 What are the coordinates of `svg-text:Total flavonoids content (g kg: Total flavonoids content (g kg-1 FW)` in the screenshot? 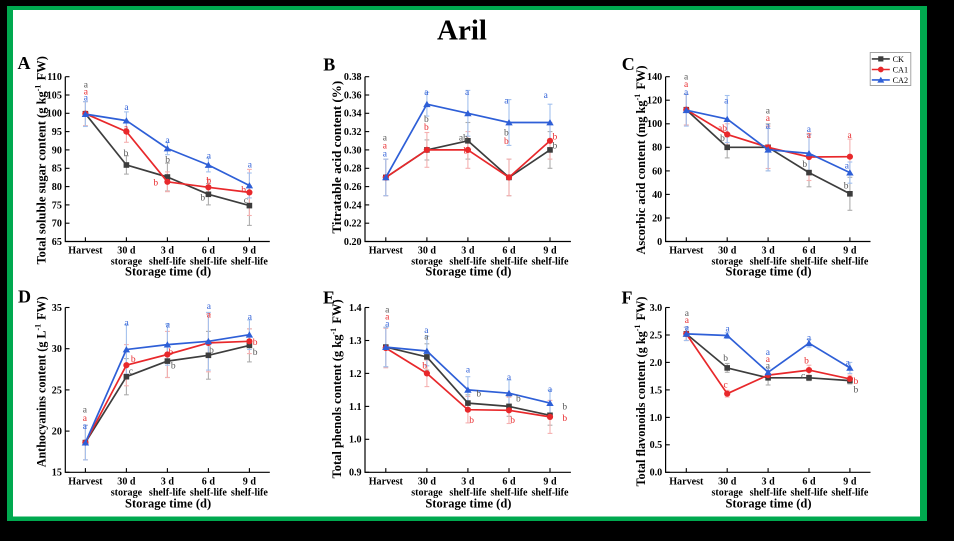 It's located at (640, 391).